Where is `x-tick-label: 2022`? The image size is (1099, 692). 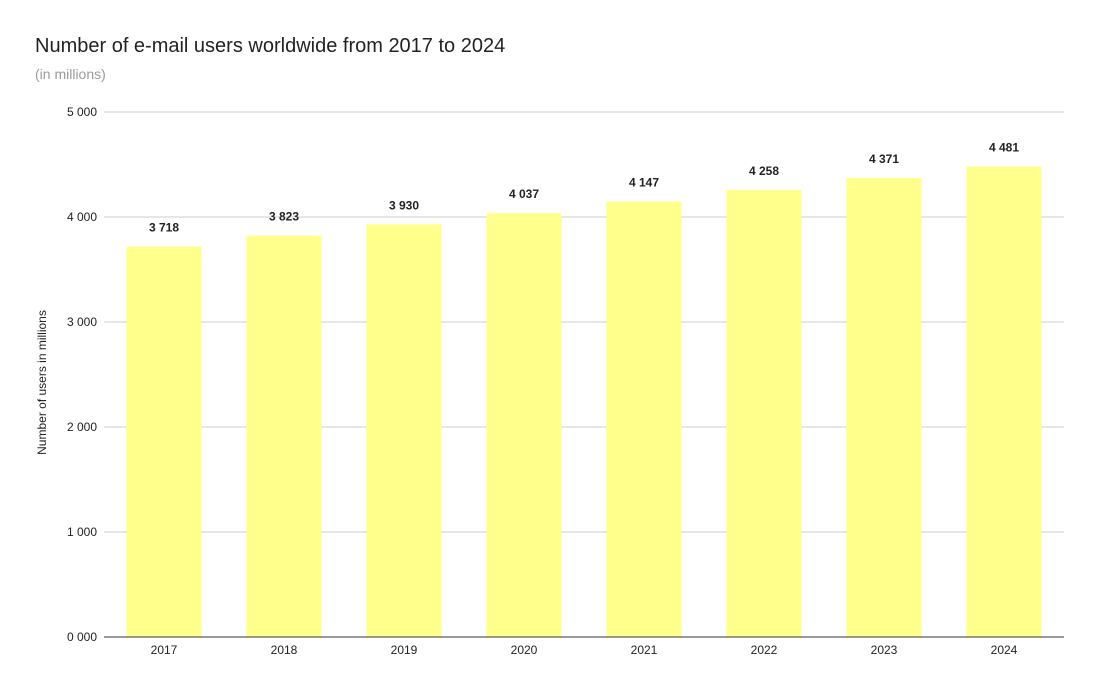 x-tick-label: 2022 is located at coordinates (764, 650).